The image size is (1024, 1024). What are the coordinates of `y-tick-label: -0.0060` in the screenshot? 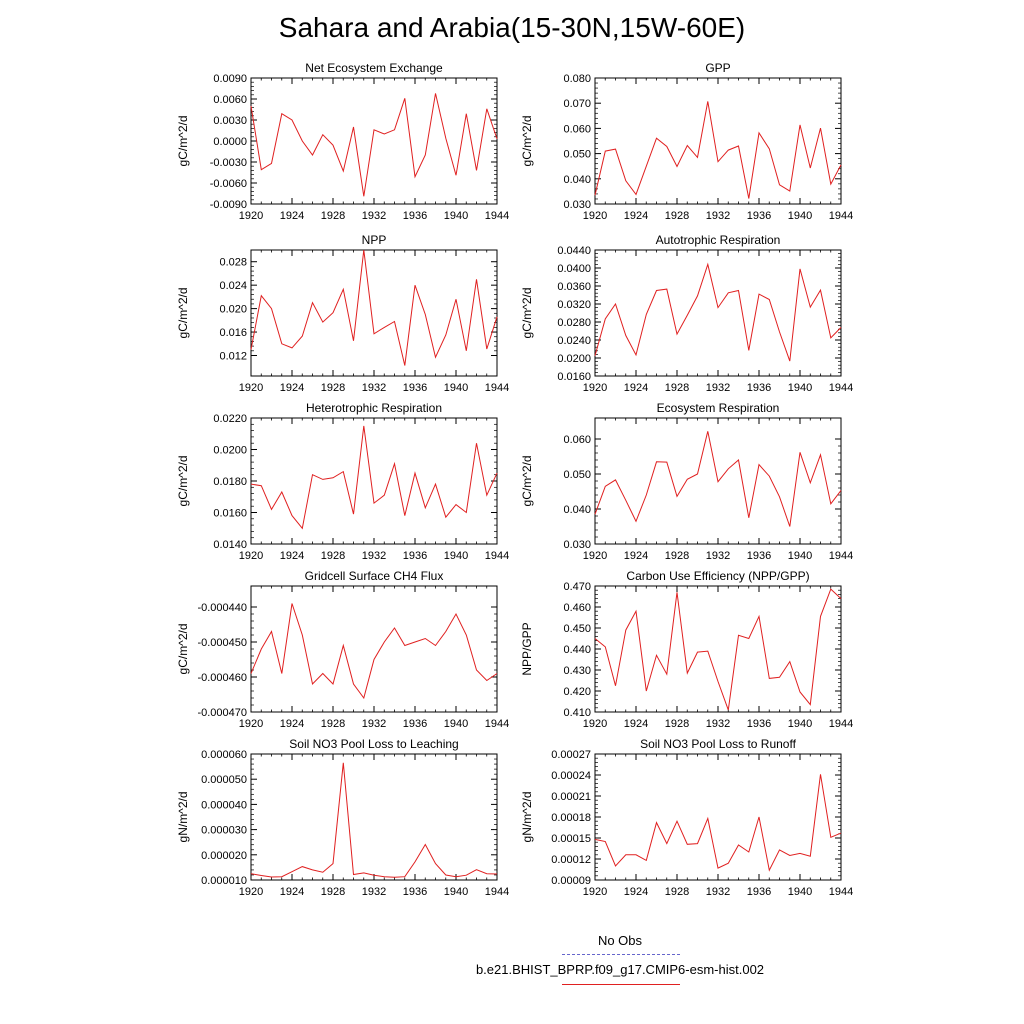 It's located at (228, 184).